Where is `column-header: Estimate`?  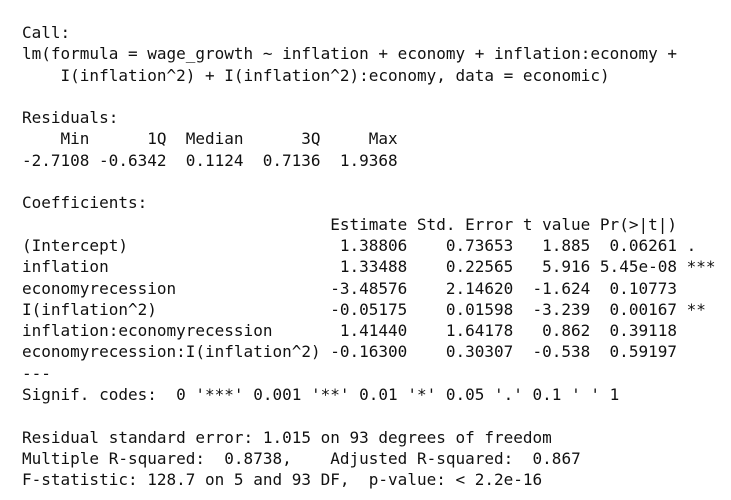 column-header: Estimate is located at coordinates (369, 224).